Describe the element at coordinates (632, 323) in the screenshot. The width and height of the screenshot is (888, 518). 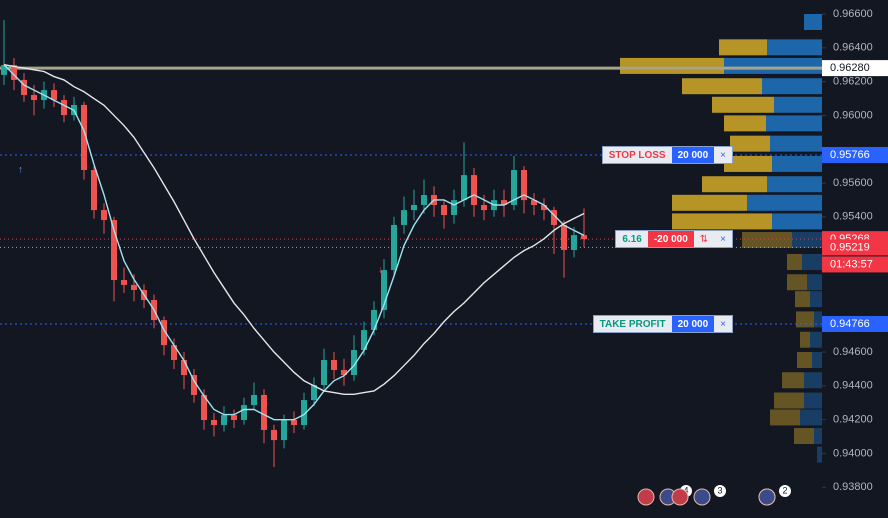
I see `order-label: TAKE PROFIT` at that location.